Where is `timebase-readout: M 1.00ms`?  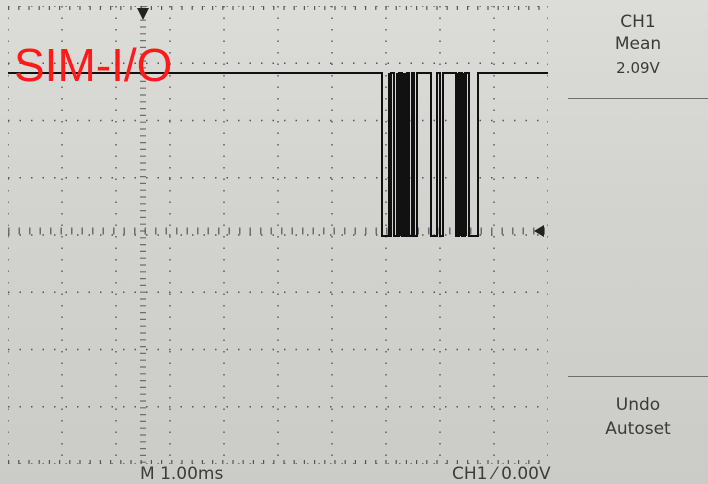 timebase-readout: M 1.00ms is located at coordinates (182, 474).